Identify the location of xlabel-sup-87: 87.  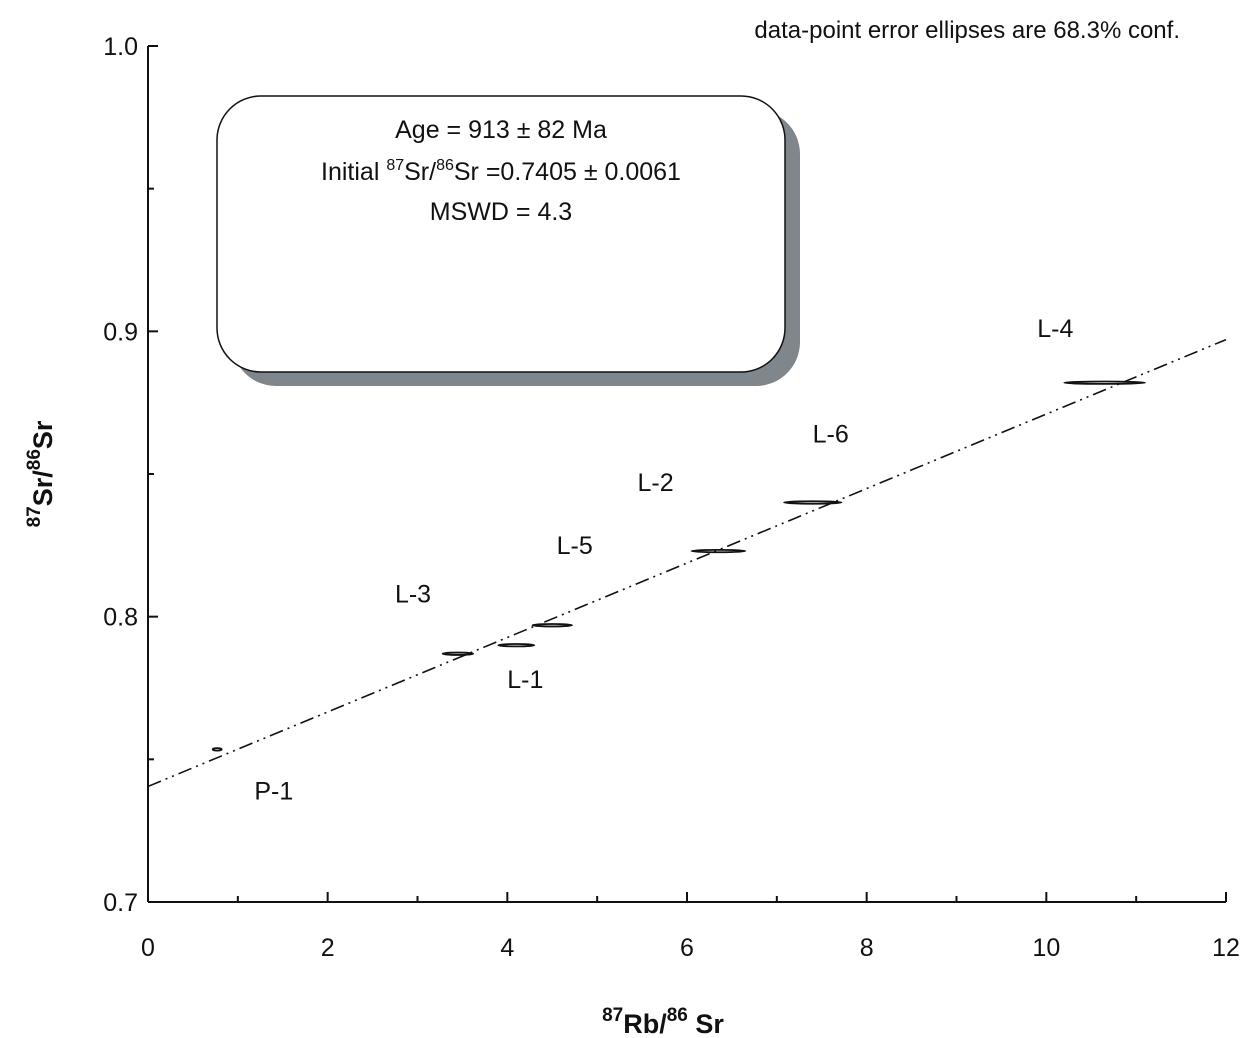
(612, 1015).